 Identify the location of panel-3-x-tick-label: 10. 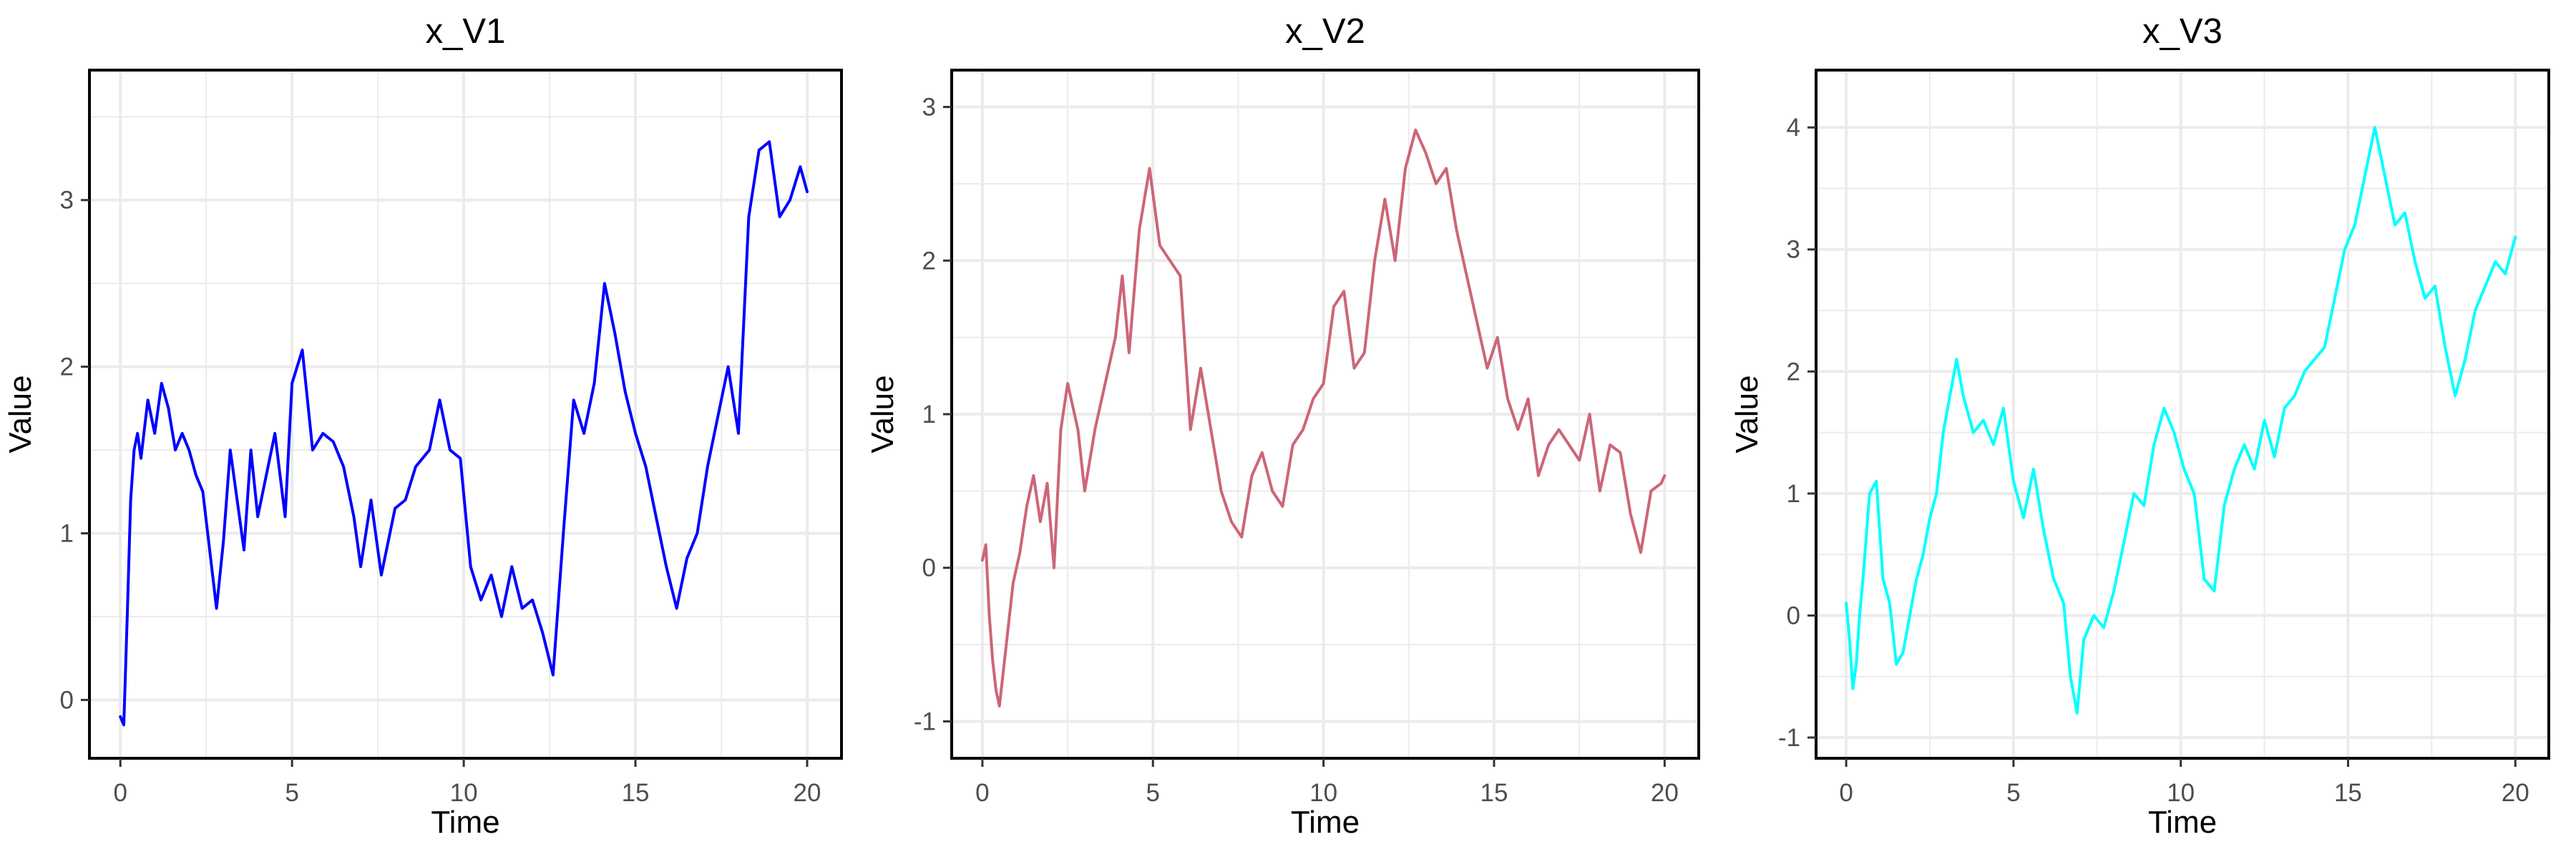
(2181, 793).